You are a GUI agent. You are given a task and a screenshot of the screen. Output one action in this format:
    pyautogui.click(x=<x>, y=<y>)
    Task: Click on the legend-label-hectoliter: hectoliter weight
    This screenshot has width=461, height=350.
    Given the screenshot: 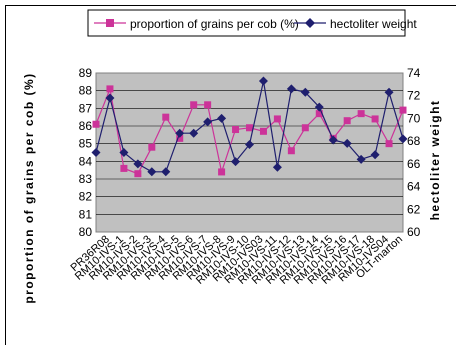 What is the action you would take?
    pyautogui.click(x=373, y=24)
    